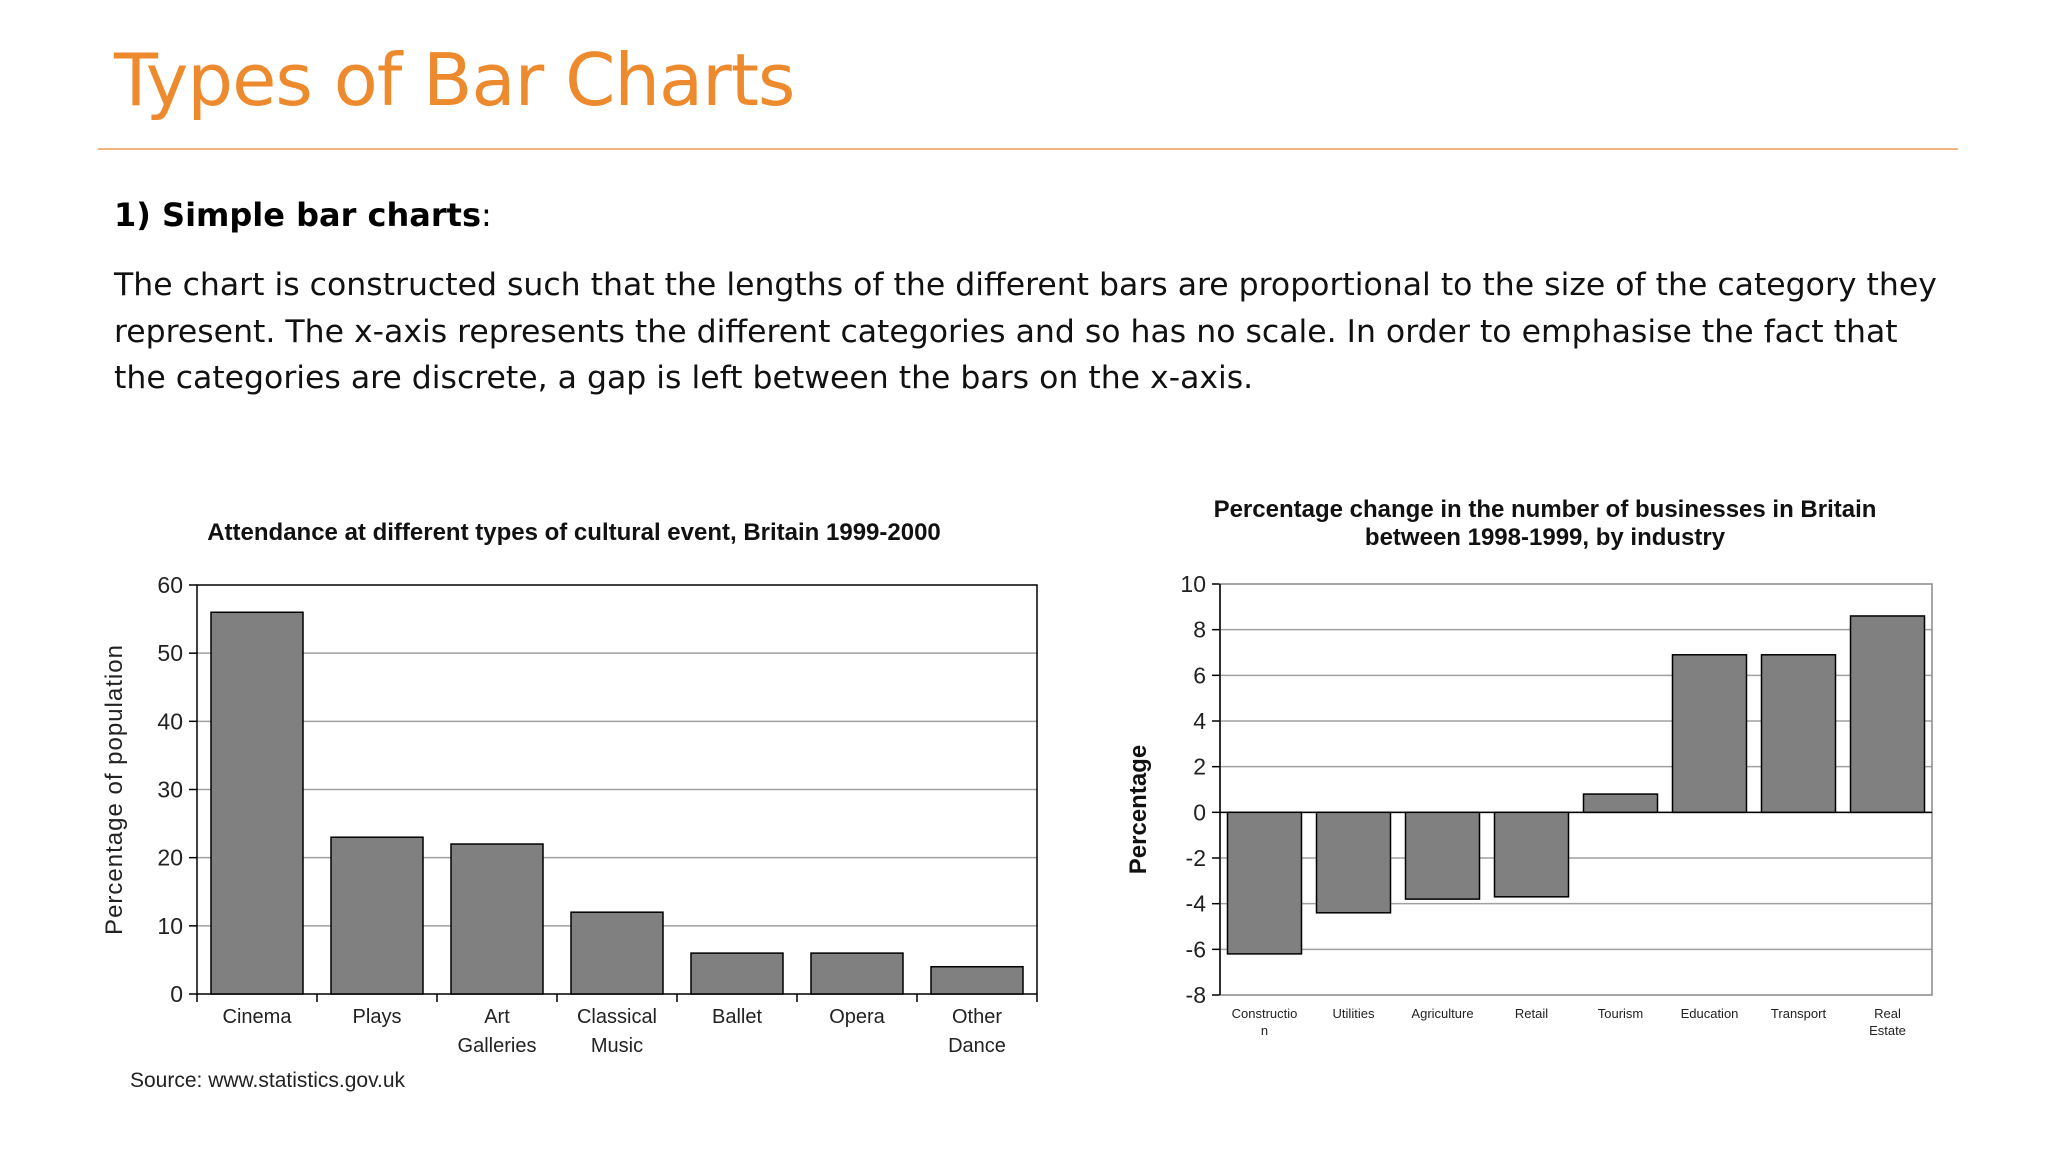 The height and width of the screenshot is (1152, 2048). I want to click on chart2-category-label: Transport, so click(1799, 1013).